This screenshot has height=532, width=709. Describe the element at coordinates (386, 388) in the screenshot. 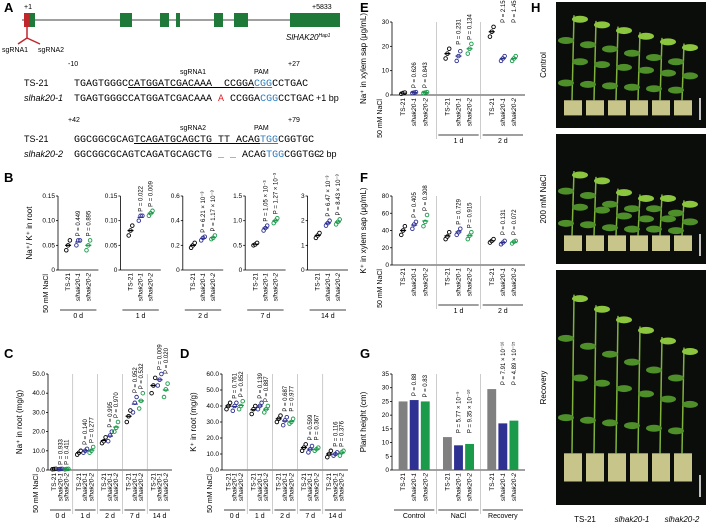

I see `y-tick-label: 30` at that location.